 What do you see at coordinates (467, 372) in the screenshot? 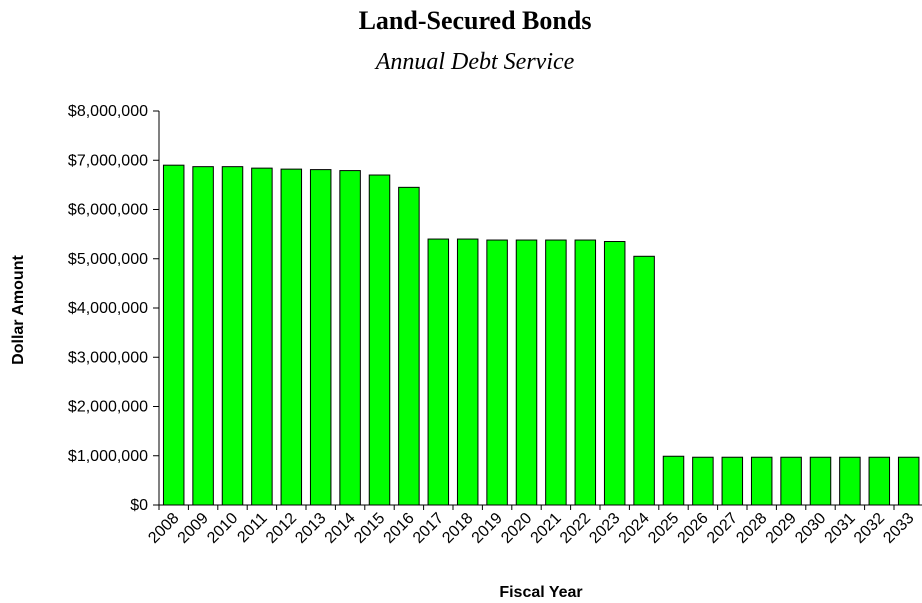
I see `bar-2018` at bounding box center [467, 372].